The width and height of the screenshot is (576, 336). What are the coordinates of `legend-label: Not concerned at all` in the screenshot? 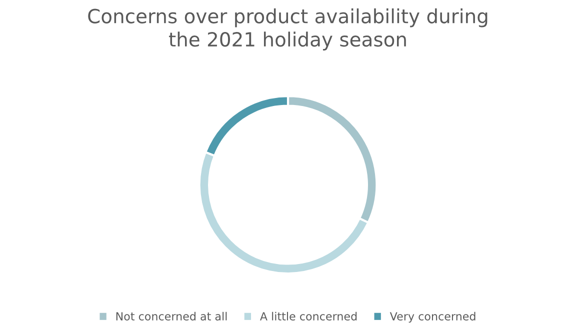 It's located at (171, 316).